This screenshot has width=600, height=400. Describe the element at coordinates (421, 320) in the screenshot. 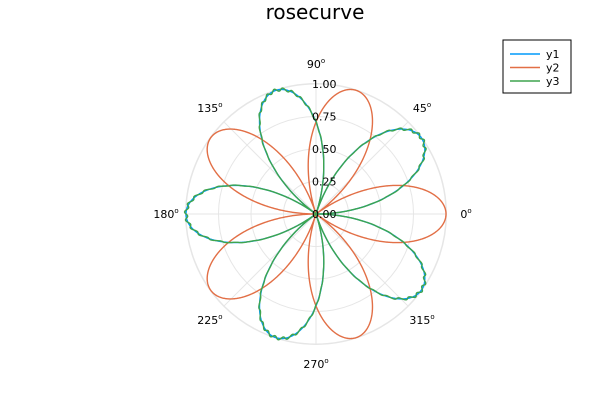

I see `angle-tick-label: 315o` at that location.